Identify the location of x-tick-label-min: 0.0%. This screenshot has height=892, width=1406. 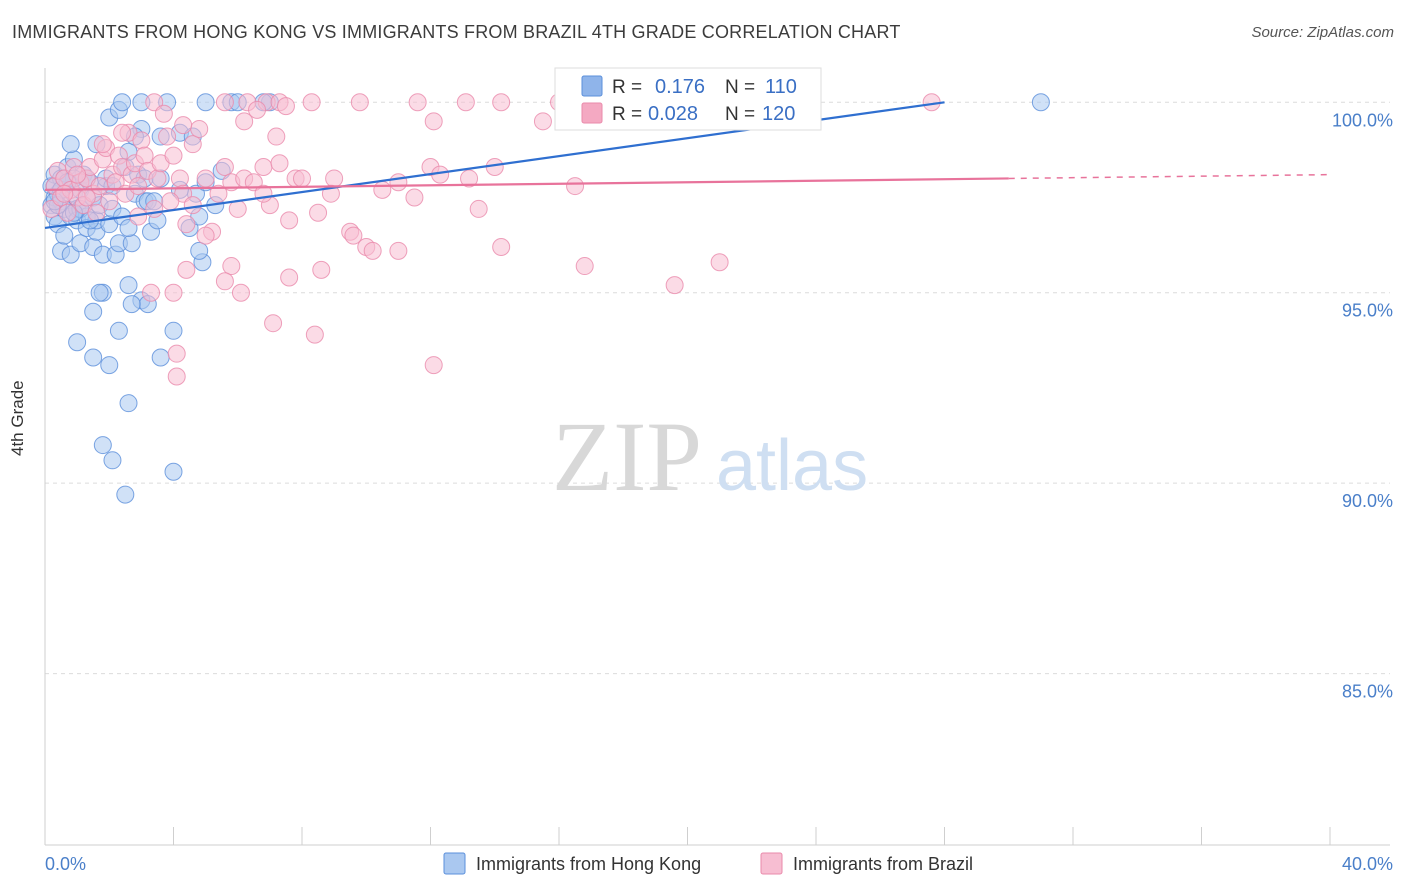
(65, 864).